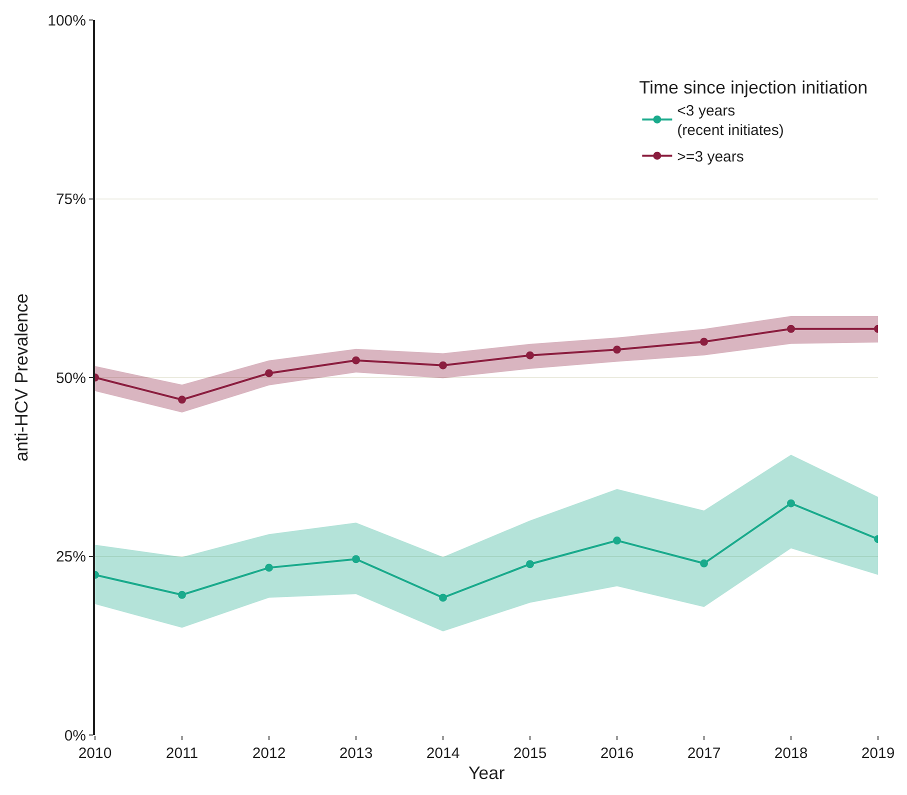  I want to click on x-tick-label: 2019, so click(878, 753).